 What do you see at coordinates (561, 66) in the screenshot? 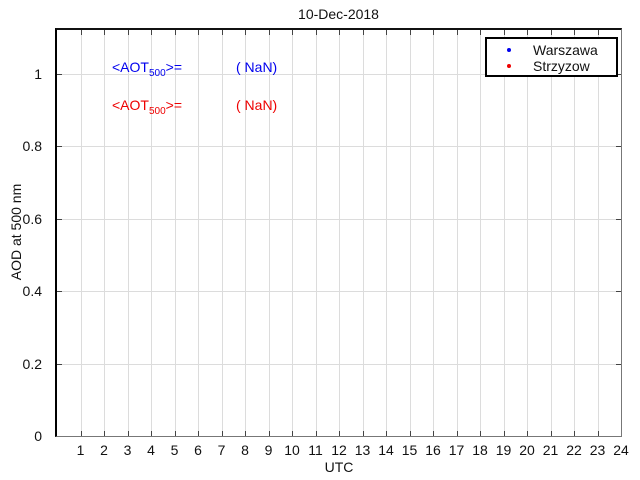
I see `legend-label: Strzyzow` at bounding box center [561, 66].